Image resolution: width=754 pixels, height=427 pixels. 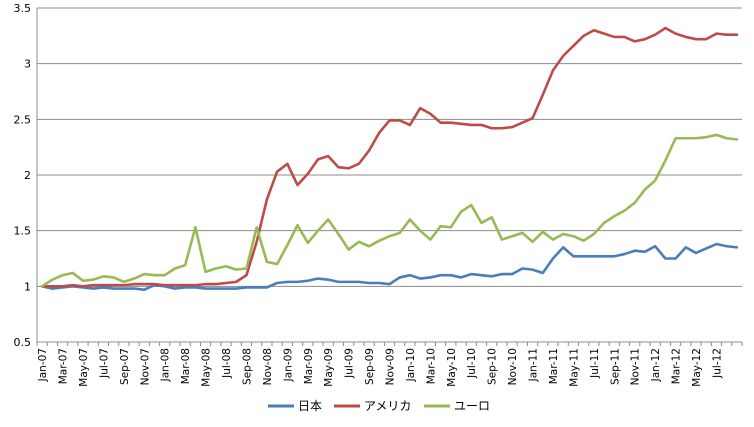 What do you see at coordinates (615, 366) in the screenshot?
I see `x-tick-label: Sep-11` at bounding box center [615, 366].